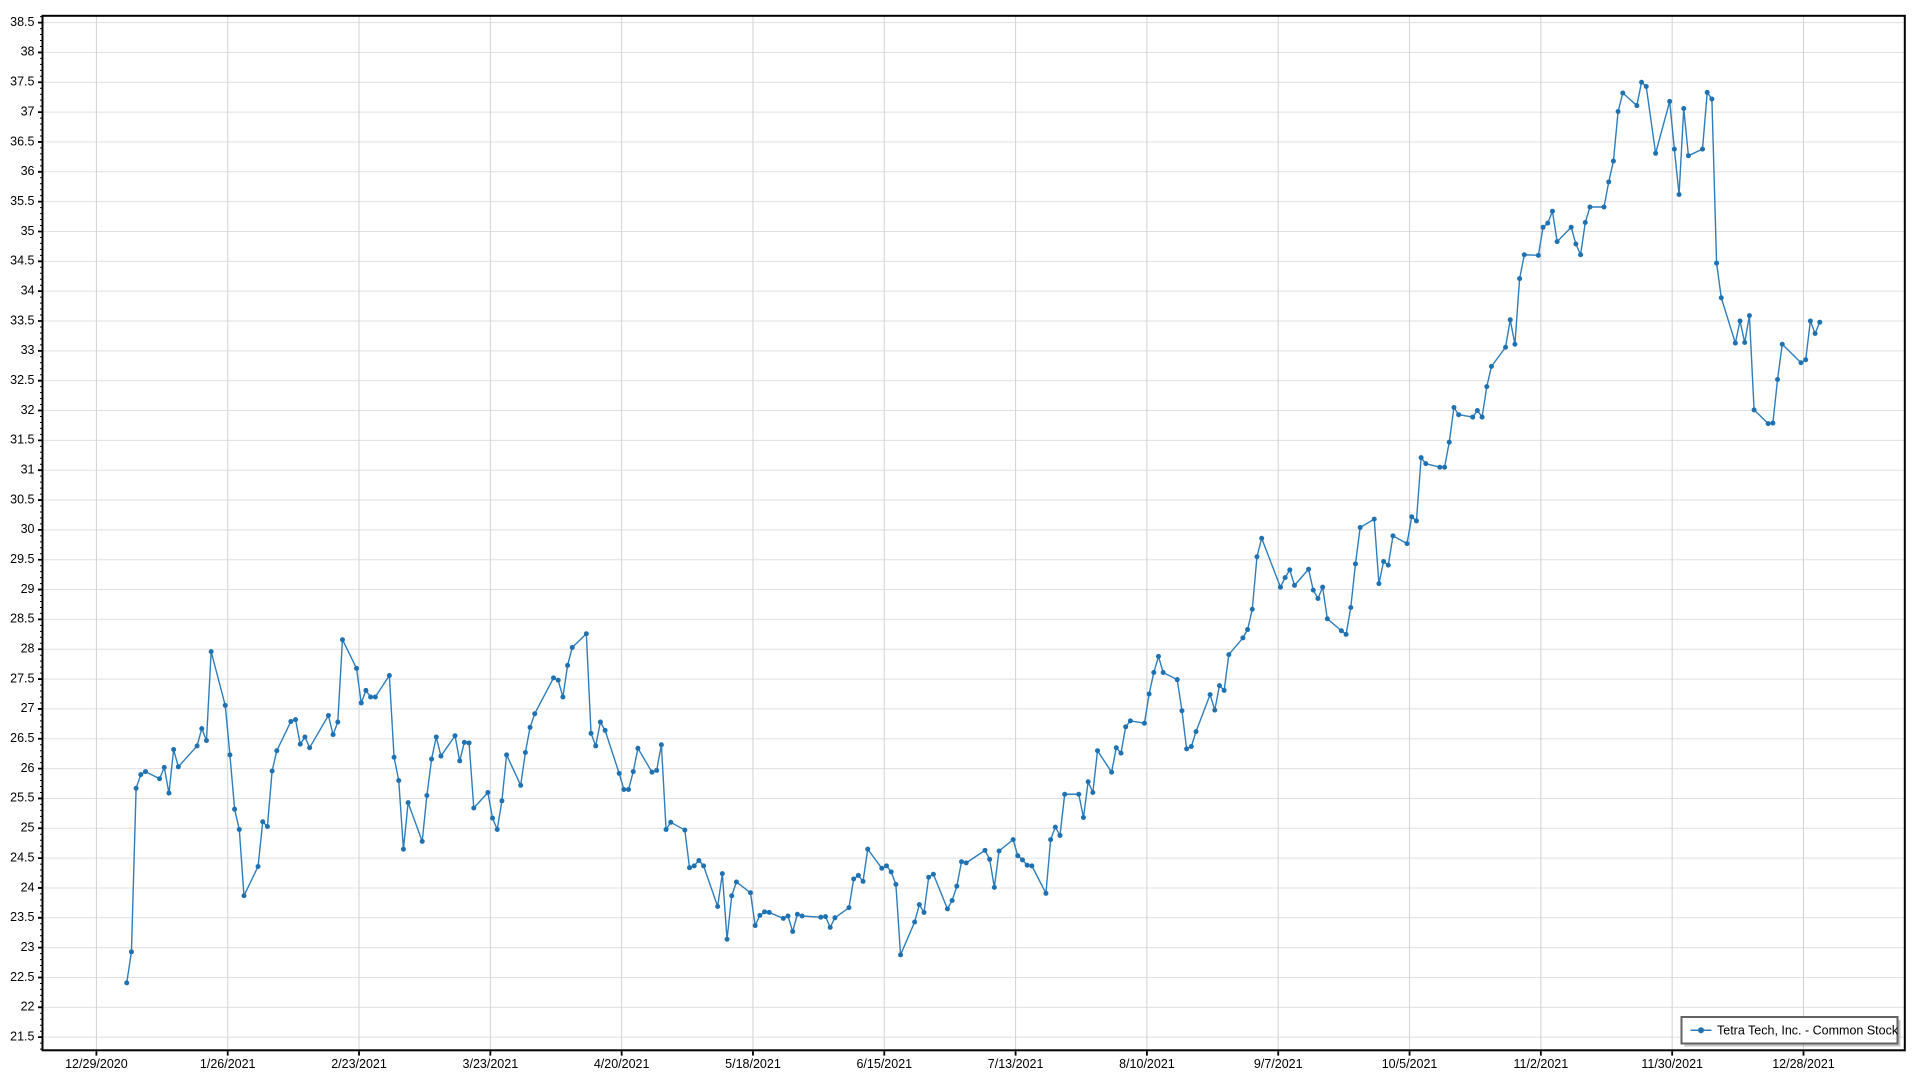 The height and width of the screenshot is (1080, 1920). I want to click on svg-text: 36, so click(28, 171).